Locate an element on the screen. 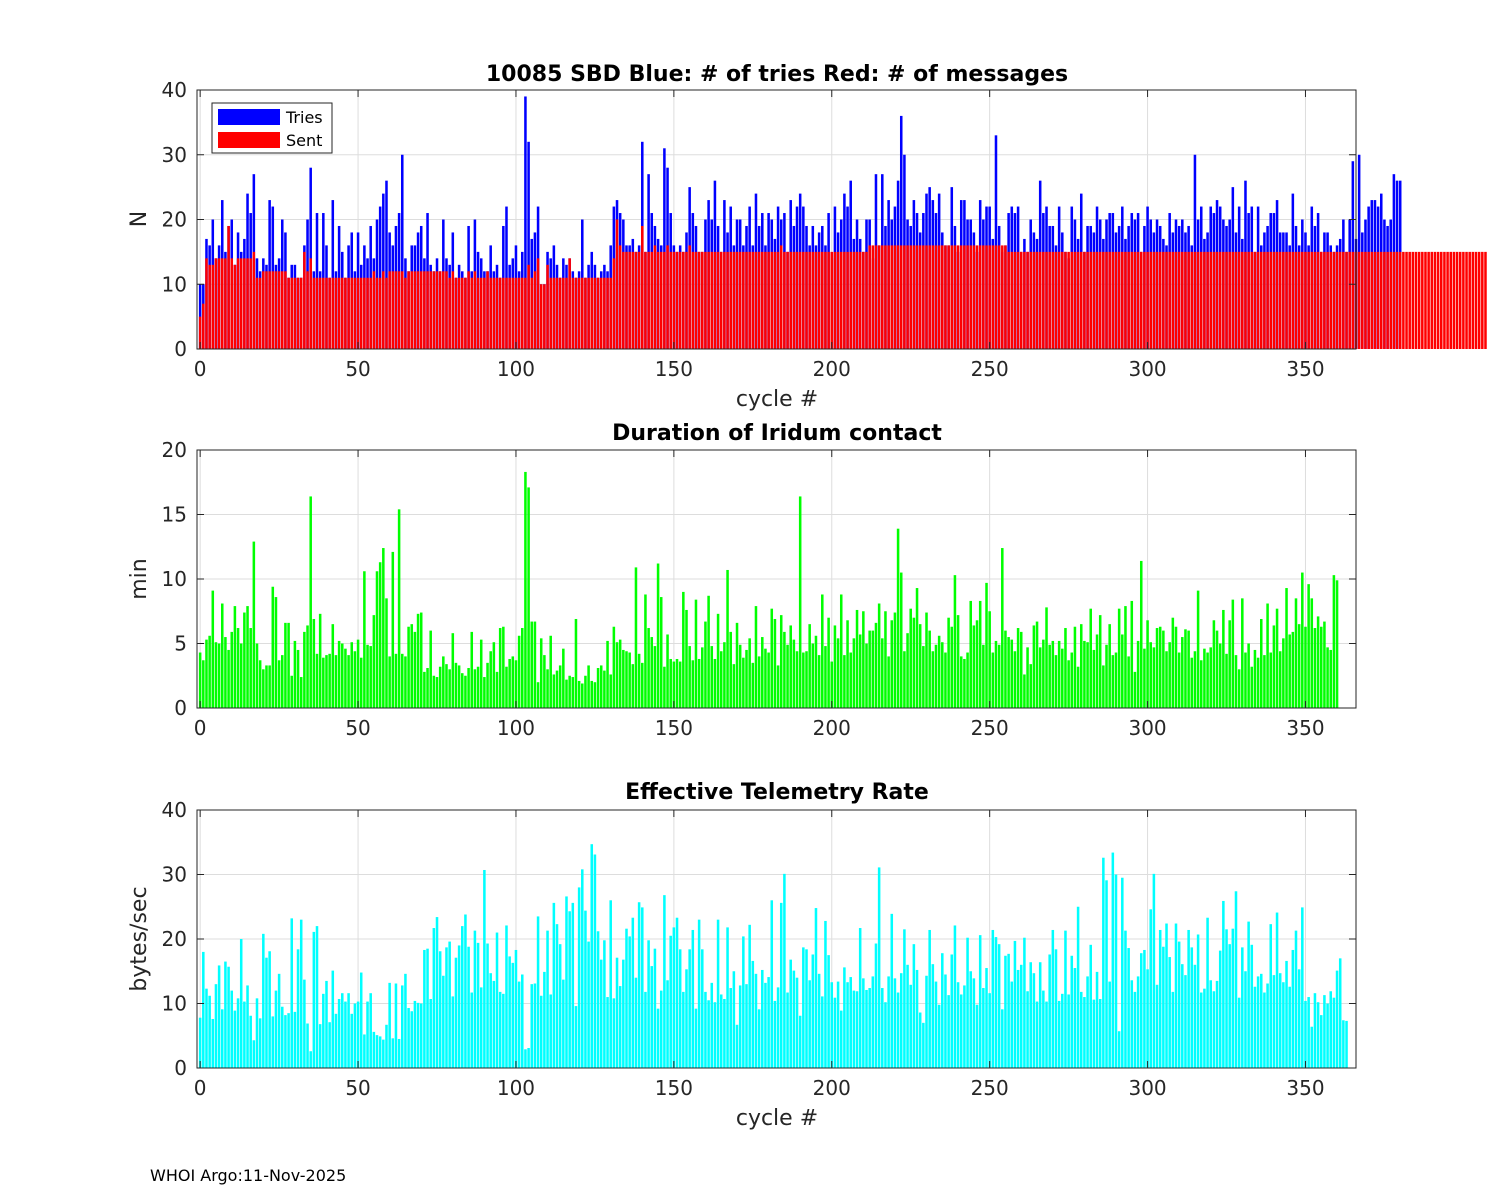 Image resolution: width=1500 pixels, height=1204 pixels. tries-bar is located at coordinates (528, 245).